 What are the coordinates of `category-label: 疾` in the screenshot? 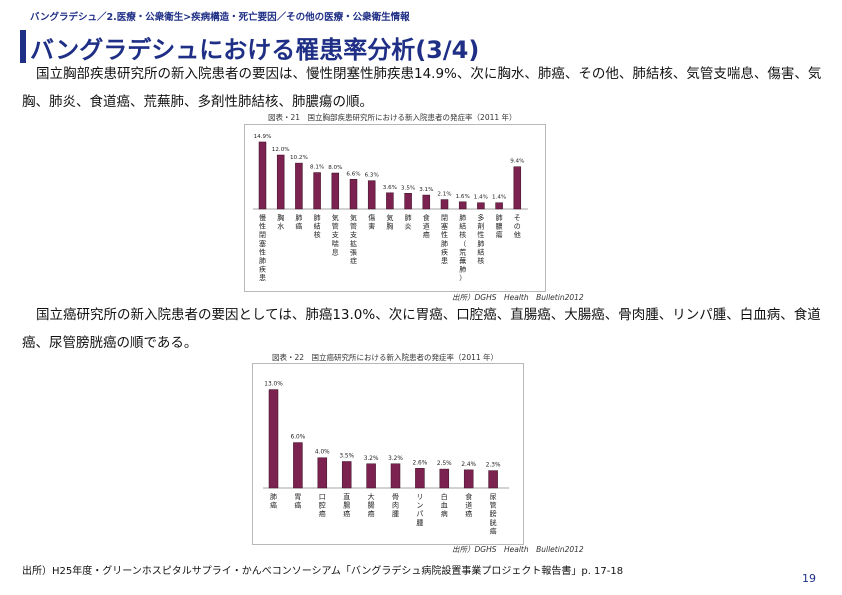 It's located at (262, 269).